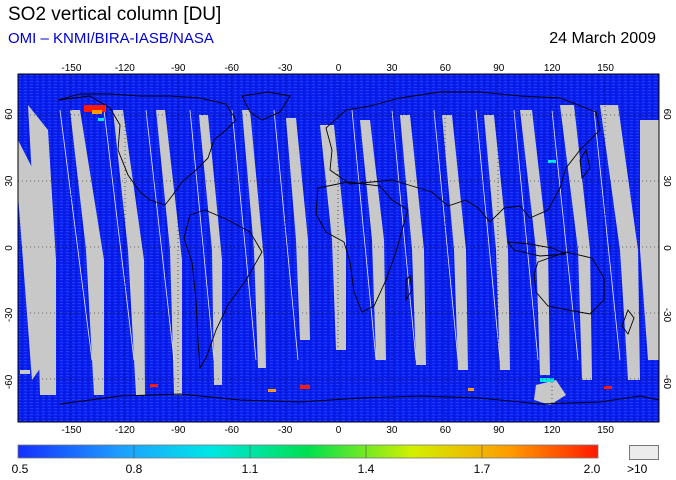 This screenshot has height=480, width=676. What do you see at coordinates (20, 469) in the screenshot?
I see `colorbar-tick-label: 0.5` at bounding box center [20, 469].